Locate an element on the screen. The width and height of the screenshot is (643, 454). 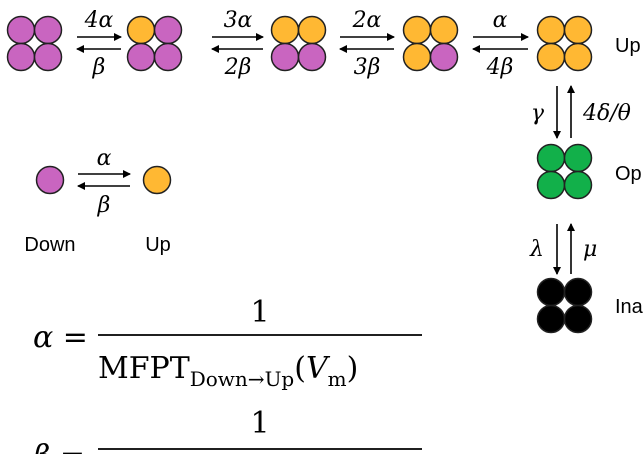
single-subunit-up is located at coordinates (157, 180).